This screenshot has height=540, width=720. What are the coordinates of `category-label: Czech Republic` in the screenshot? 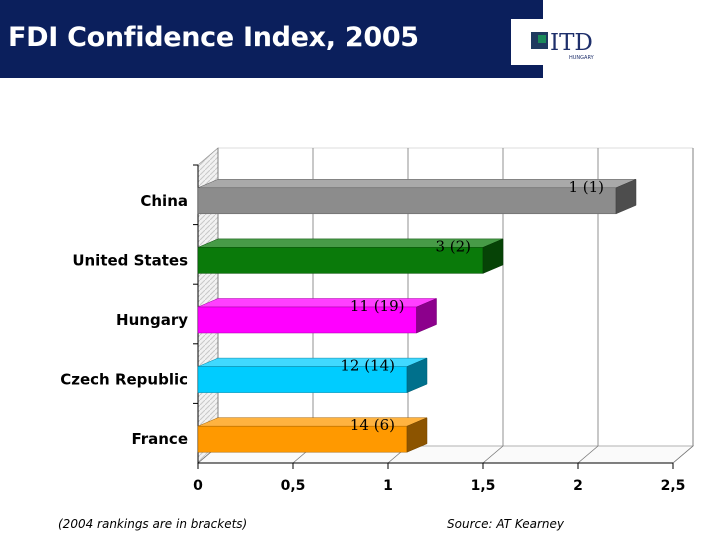 It's located at (124, 380).